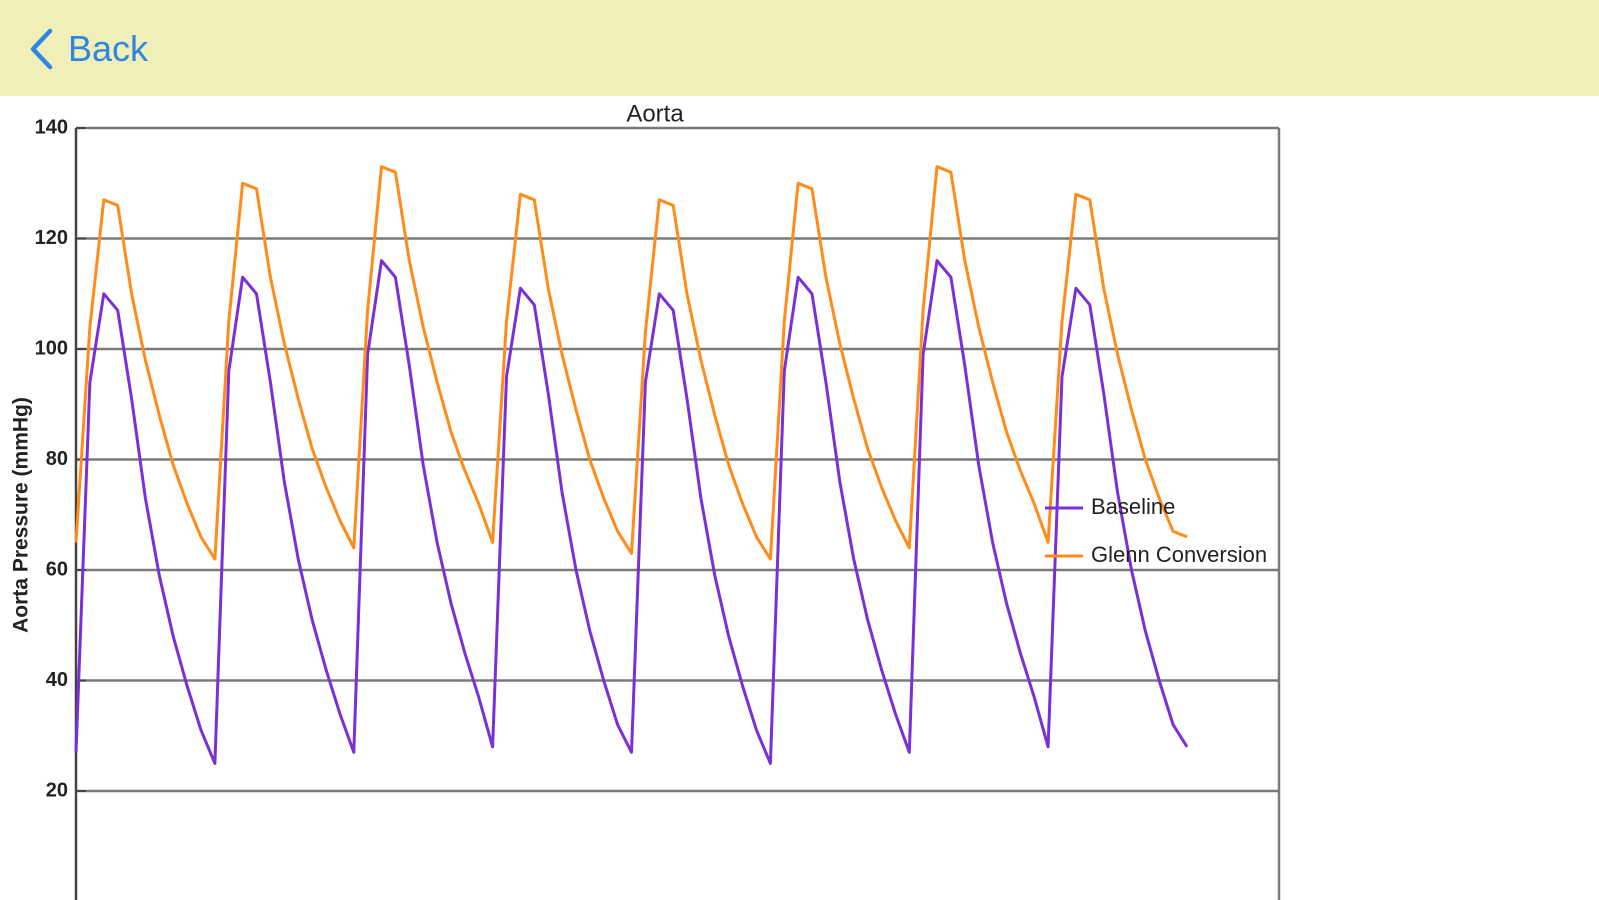  What do you see at coordinates (57, 680) in the screenshot?
I see `y-tick-label: 40` at bounding box center [57, 680].